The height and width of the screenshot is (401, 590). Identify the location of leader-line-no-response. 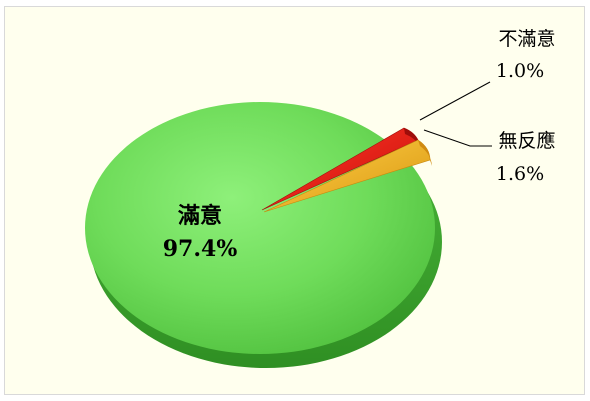
(457, 138).